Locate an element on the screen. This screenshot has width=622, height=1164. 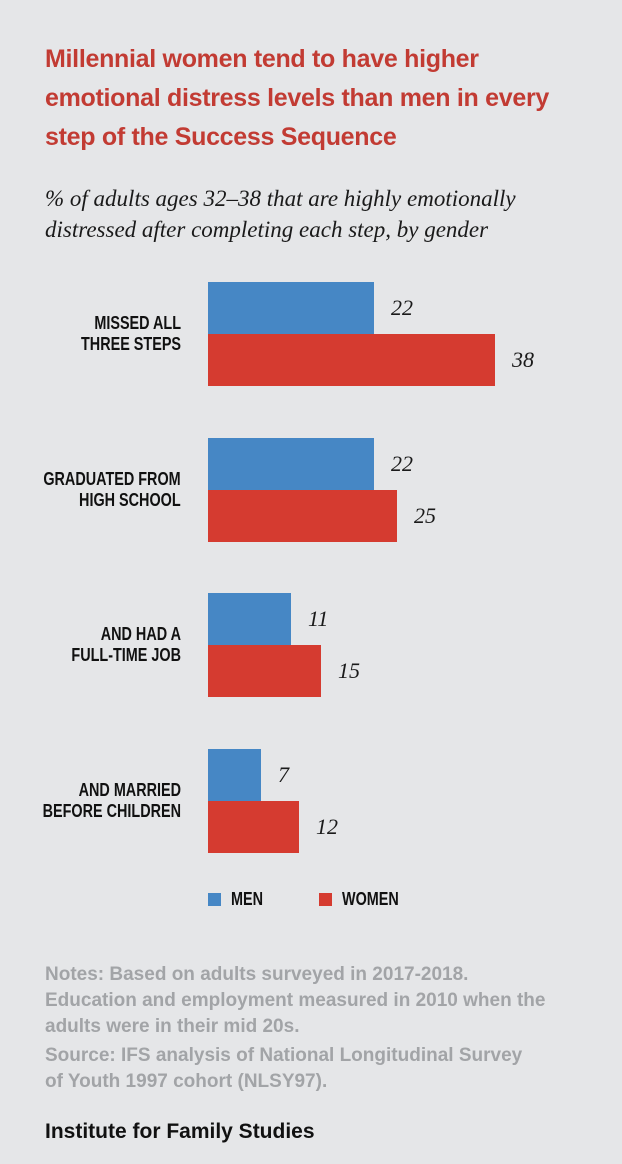
category-label-text: MISSED ALL THREE STEPS is located at coordinates (130, 333).